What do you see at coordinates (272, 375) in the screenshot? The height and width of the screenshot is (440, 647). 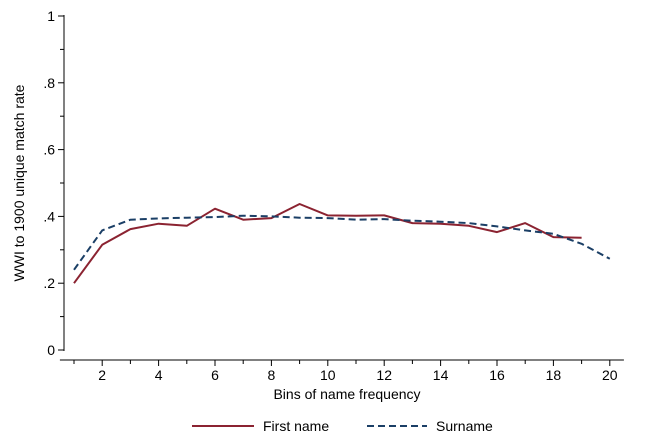 I see `x-tick-label: 8` at bounding box center [272, 375].